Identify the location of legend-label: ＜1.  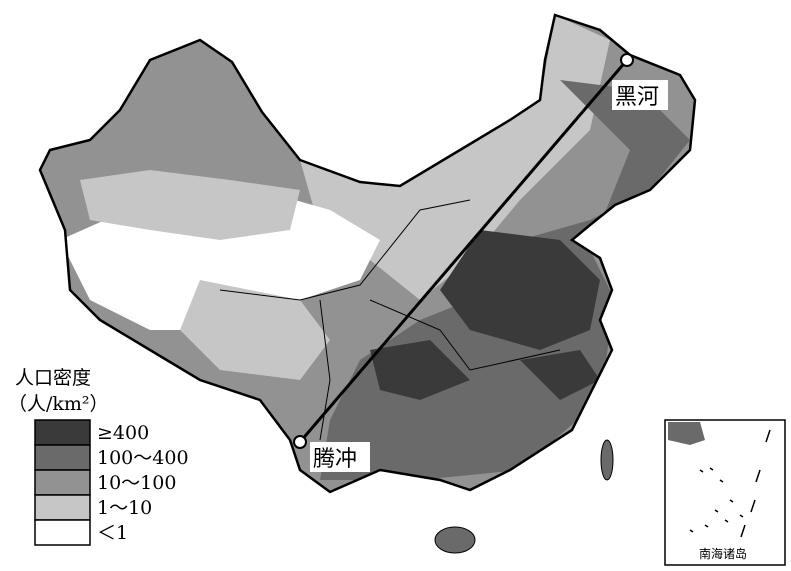
(112, 533).